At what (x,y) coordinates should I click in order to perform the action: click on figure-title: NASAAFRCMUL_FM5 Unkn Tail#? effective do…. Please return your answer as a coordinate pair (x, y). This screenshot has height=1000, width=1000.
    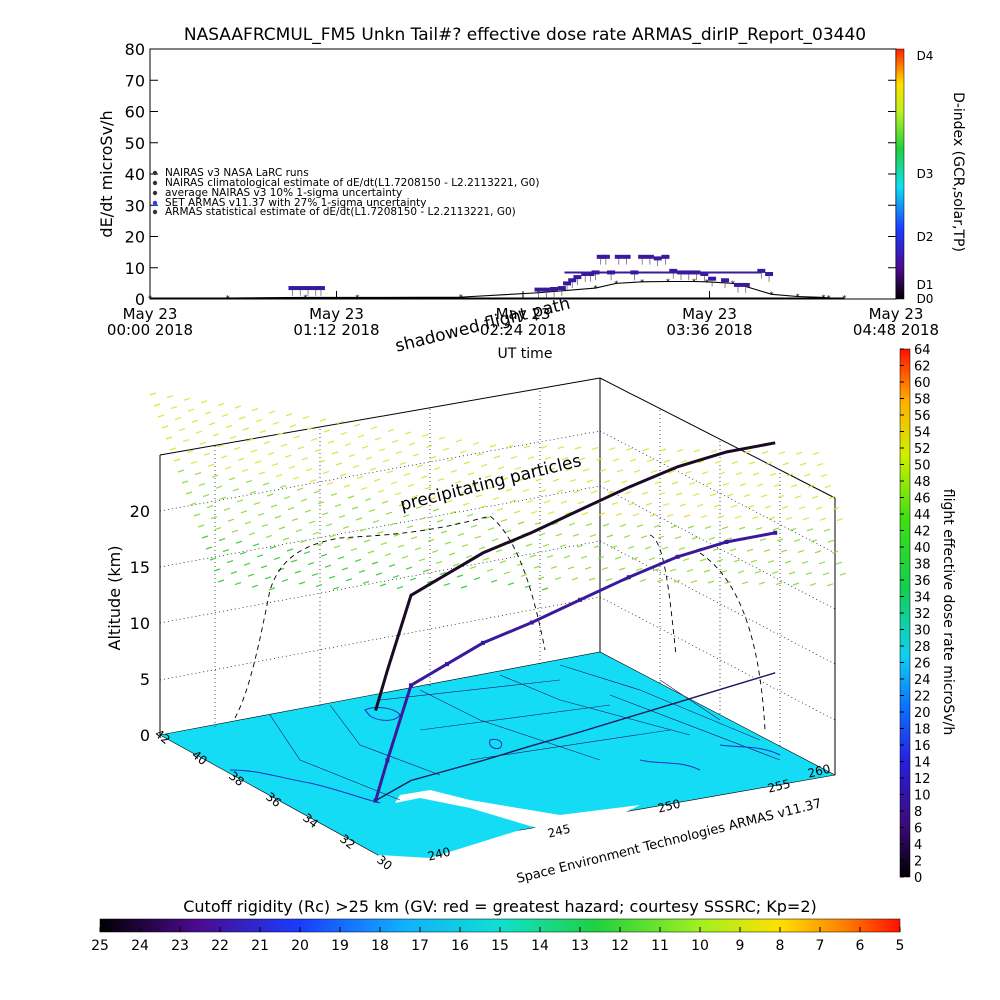
    Looking at the image, I should click on (525, 35).